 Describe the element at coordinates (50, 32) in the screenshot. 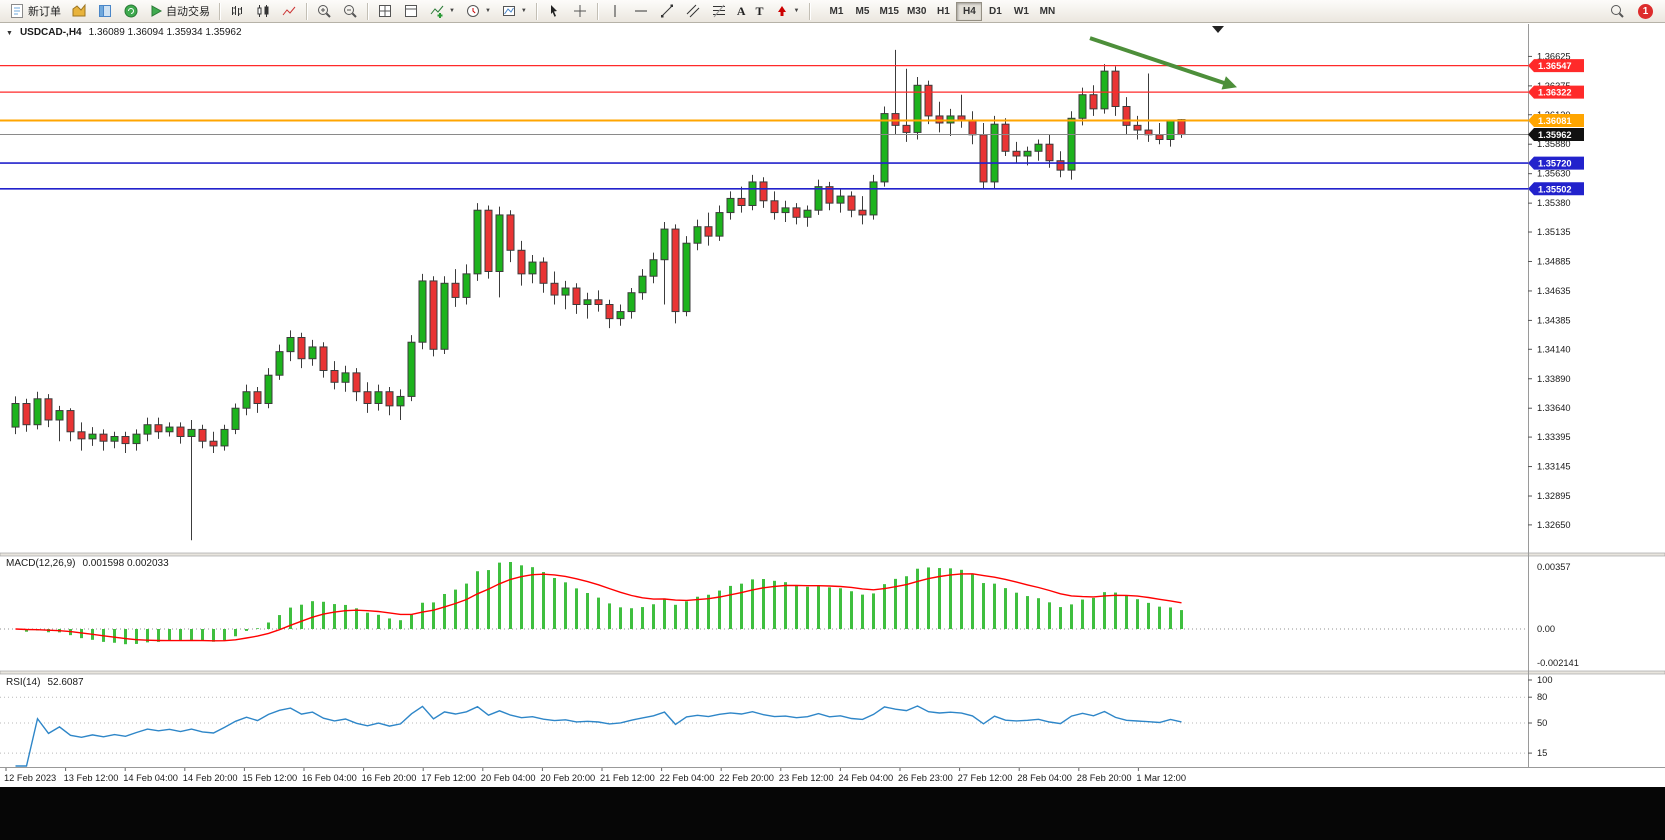

I see `chart-symbol-title: USDCAD-,H4` at that location.